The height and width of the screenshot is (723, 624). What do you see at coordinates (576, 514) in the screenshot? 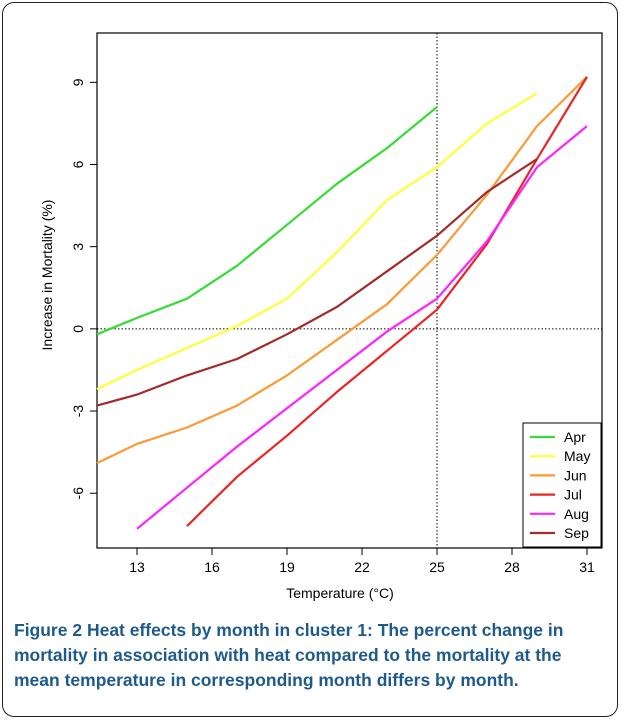
I see `legend-label-aug: Aug` at bounding box center [576, 514].